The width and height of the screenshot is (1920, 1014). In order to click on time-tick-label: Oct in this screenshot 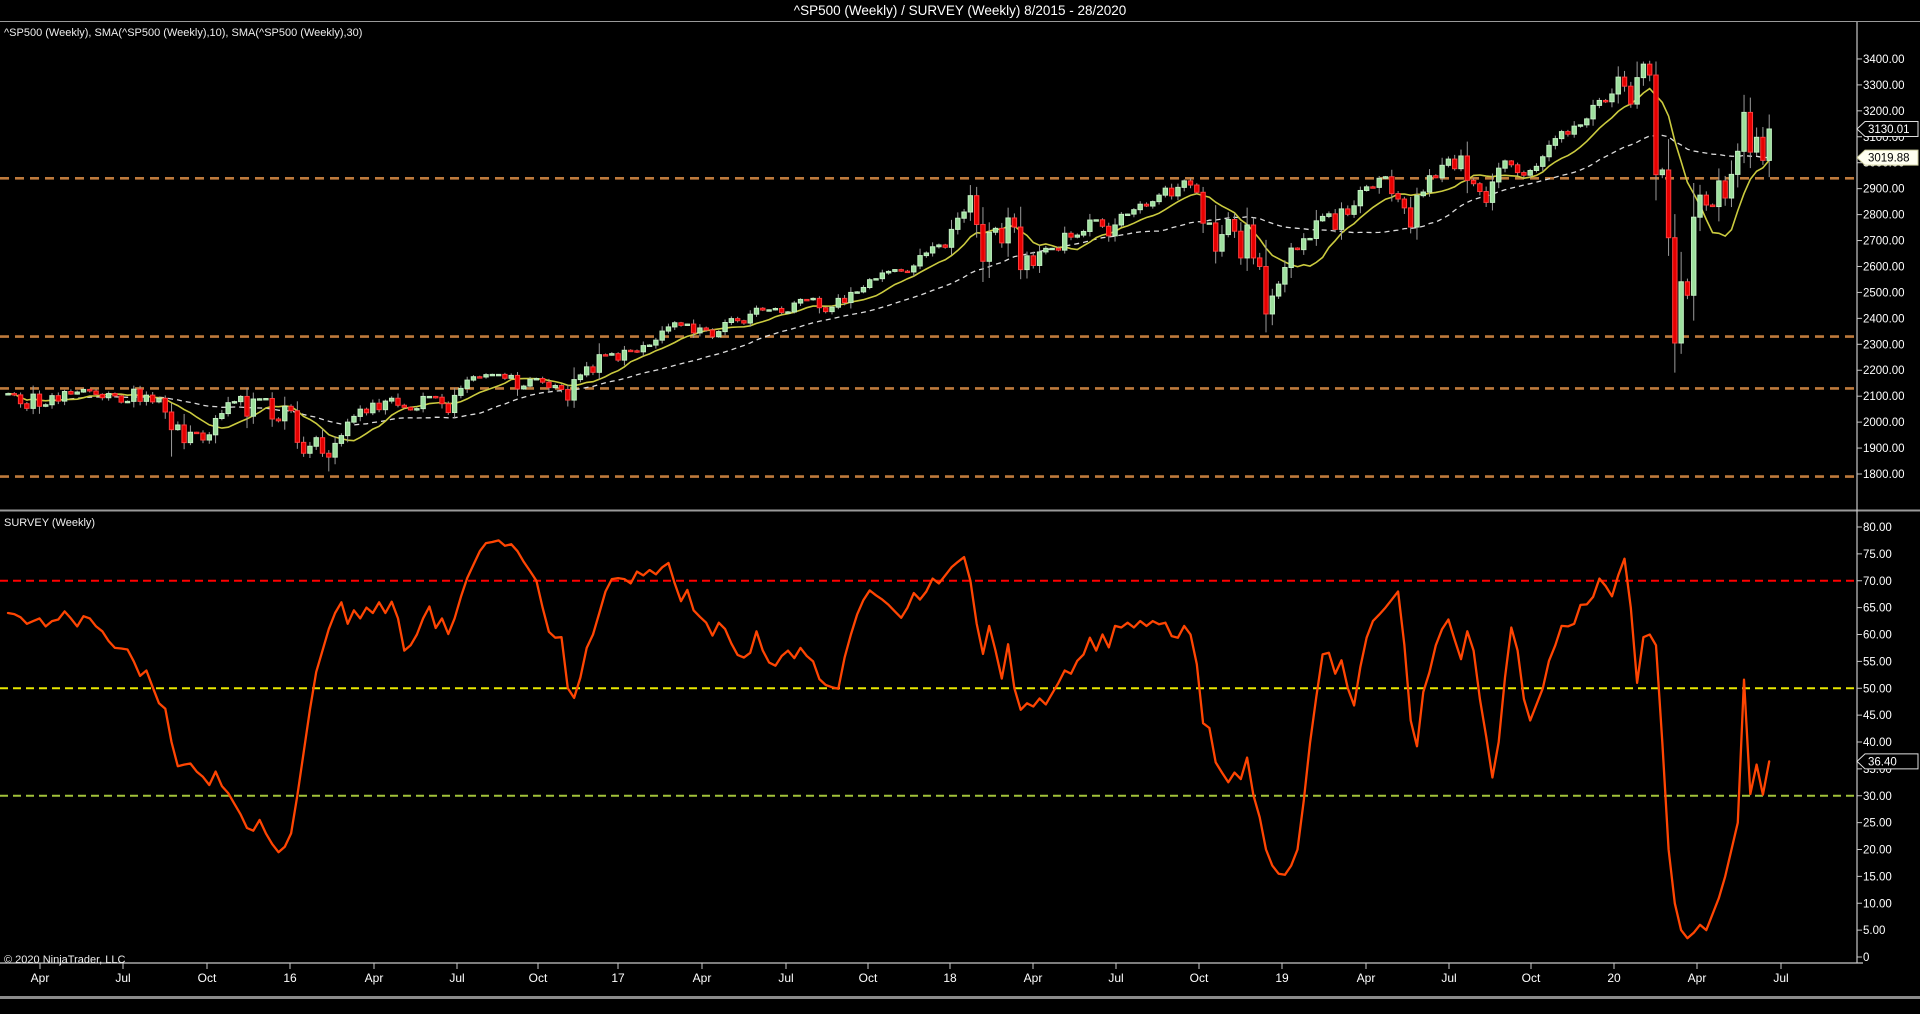, I will do `click(207, 978)`.